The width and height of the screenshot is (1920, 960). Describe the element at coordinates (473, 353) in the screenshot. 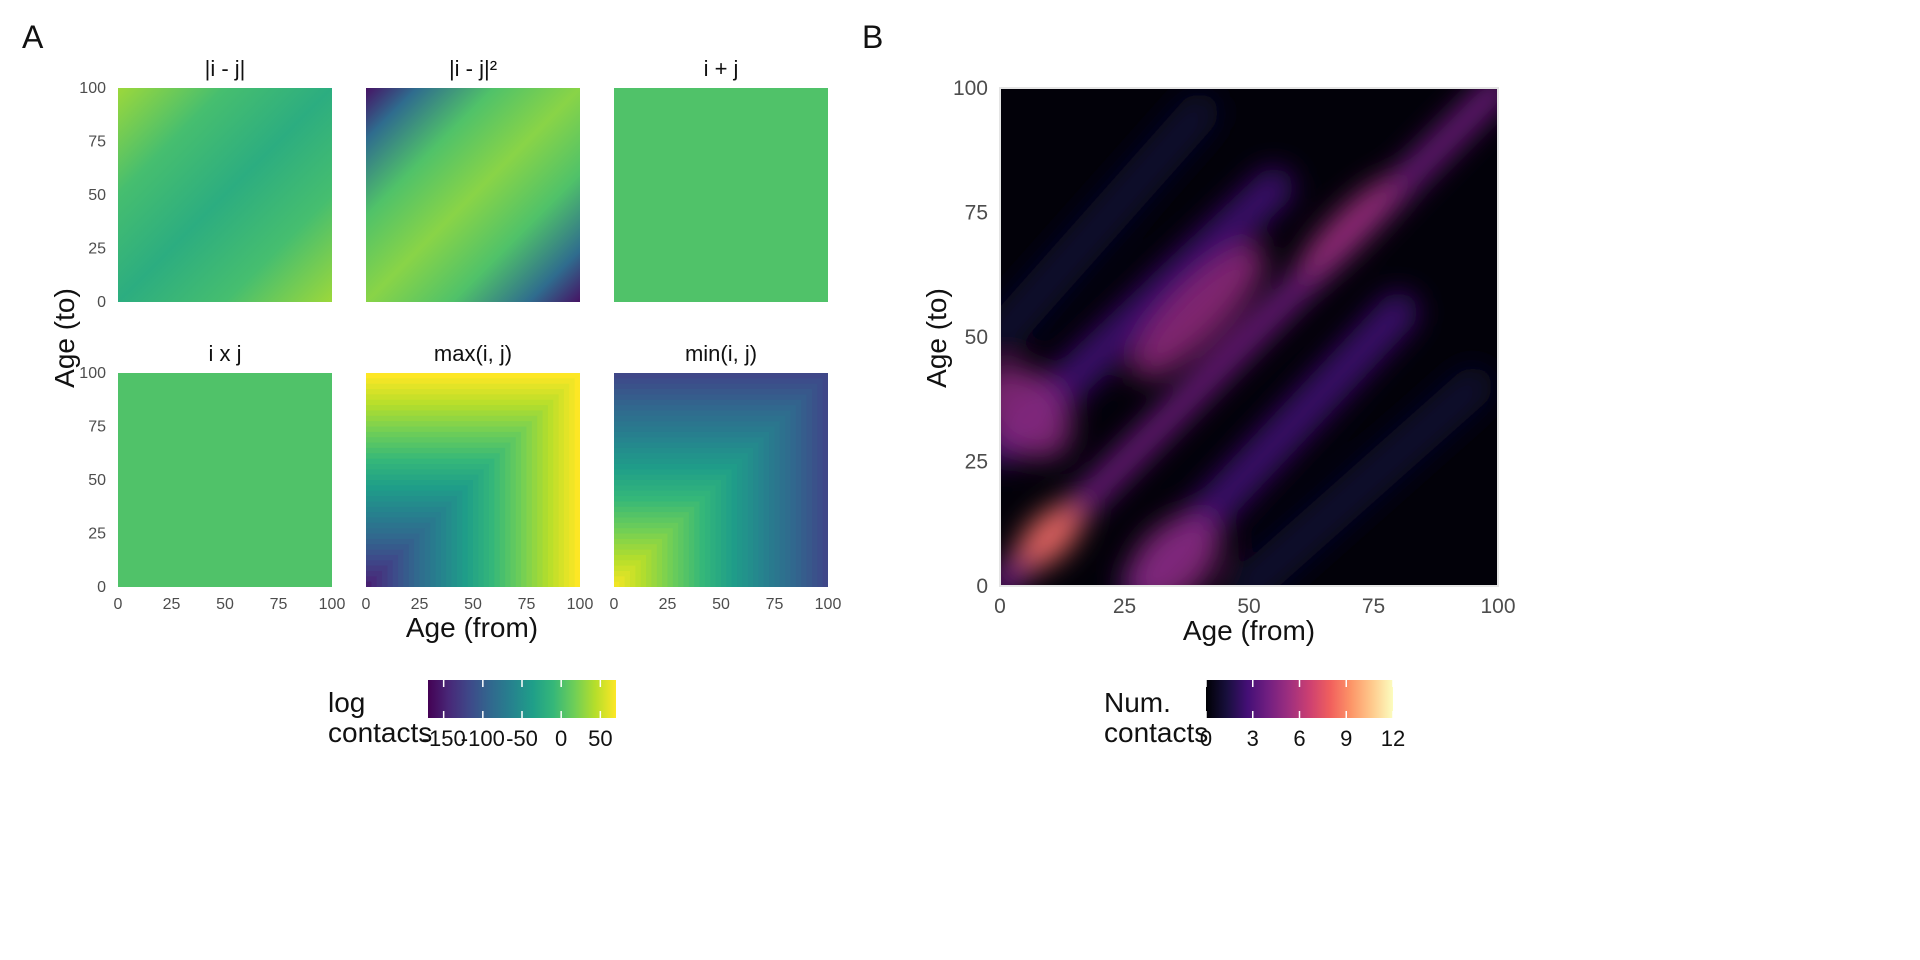

I see `facet-title: max(i, j)` at that location.